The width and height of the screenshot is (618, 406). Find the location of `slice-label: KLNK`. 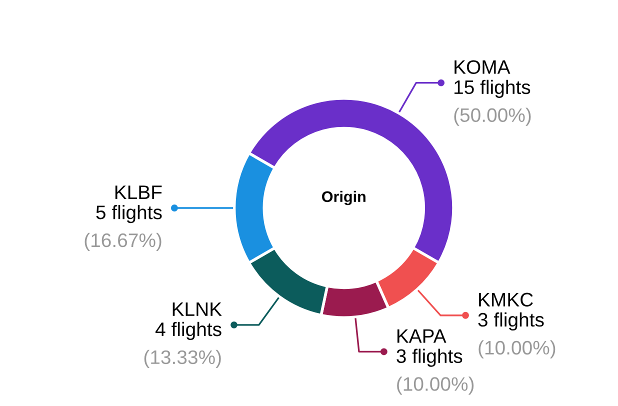

slice-label: KLNK is located at coordinates (197, 309).